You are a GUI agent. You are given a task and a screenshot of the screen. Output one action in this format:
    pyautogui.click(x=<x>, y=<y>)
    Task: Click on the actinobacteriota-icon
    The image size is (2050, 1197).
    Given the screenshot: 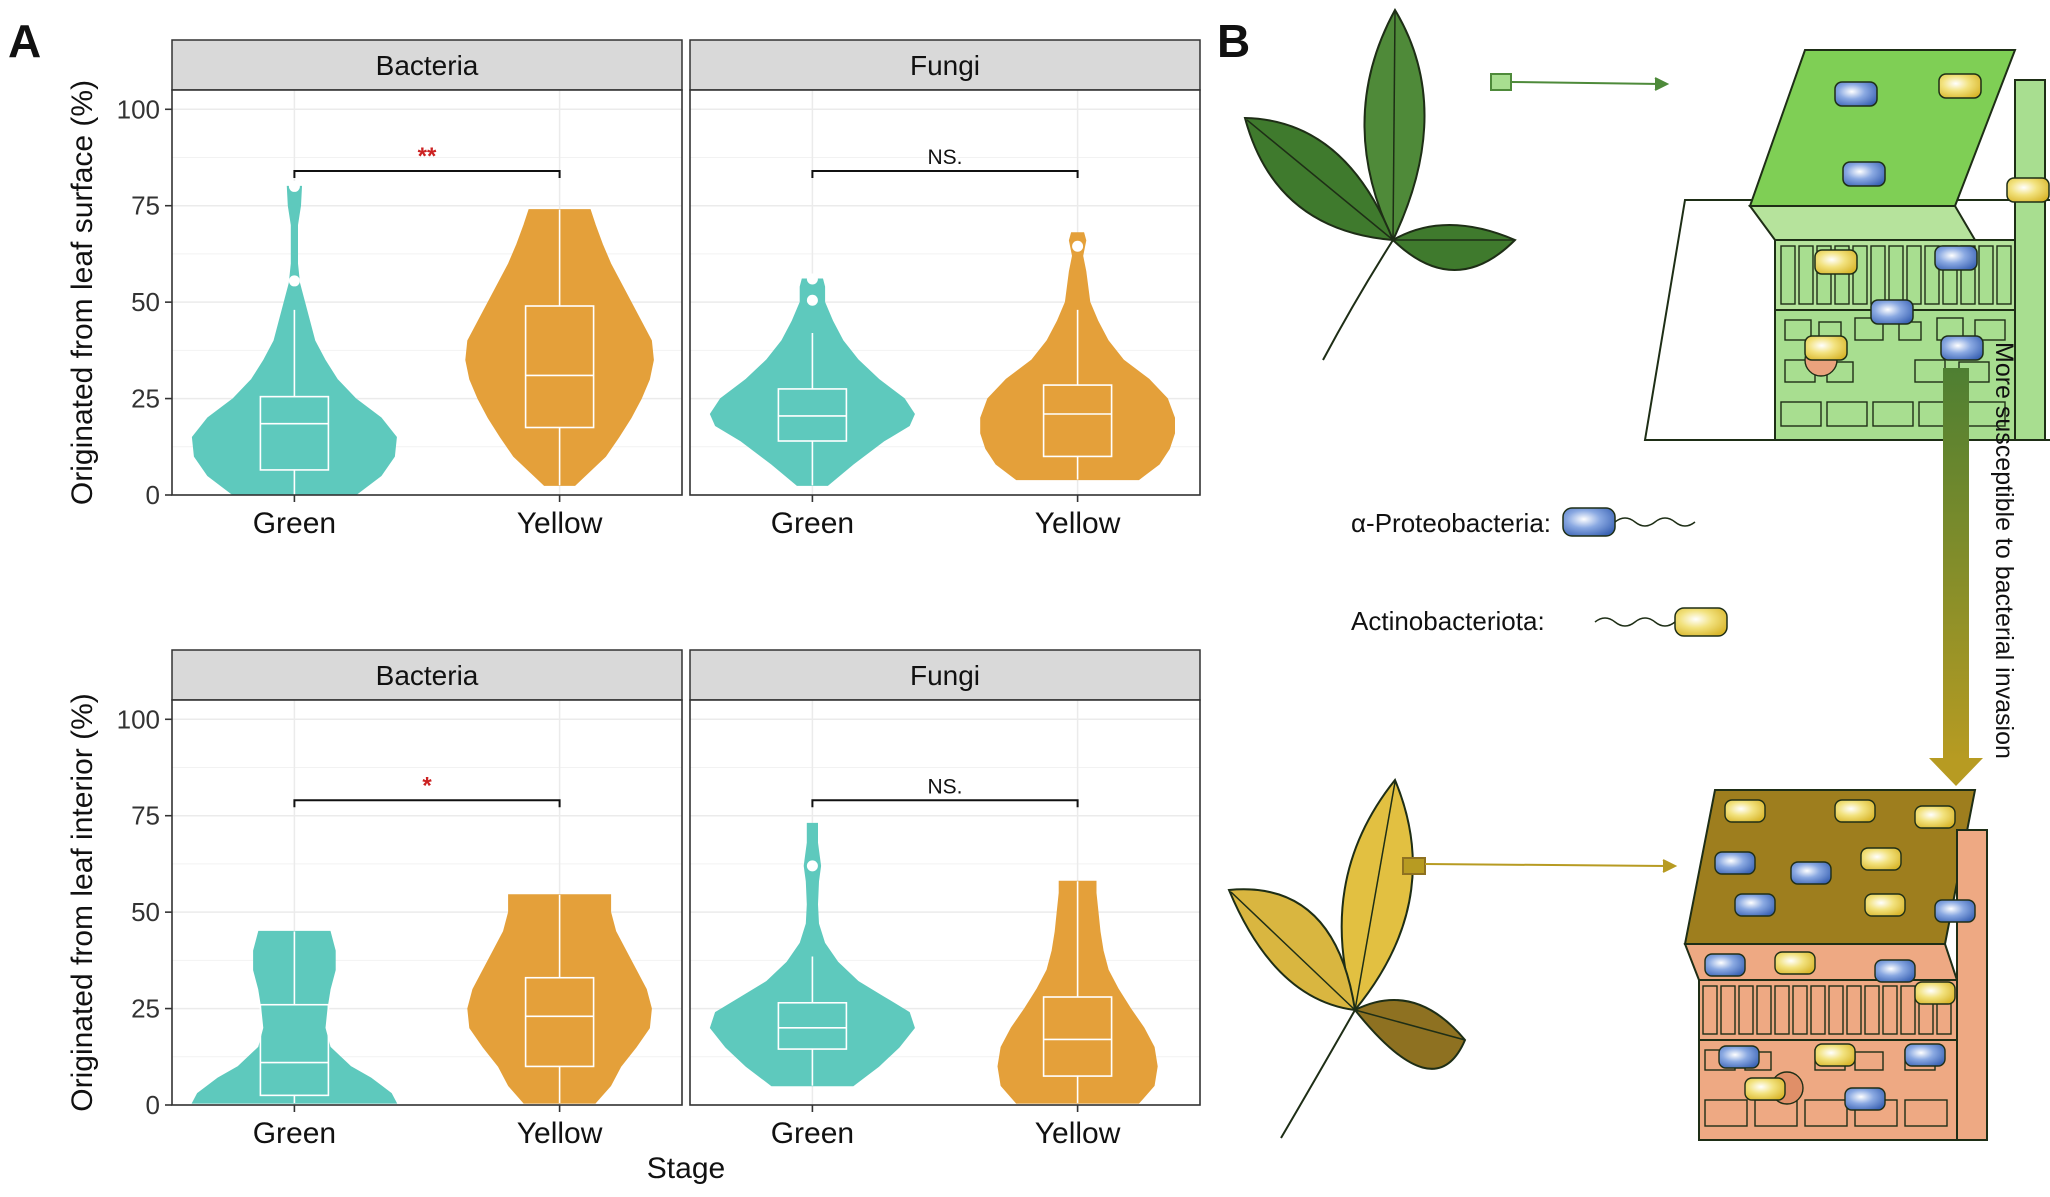 What is the action you would take?
    pyautogui.click(x=1661, y=622)
    